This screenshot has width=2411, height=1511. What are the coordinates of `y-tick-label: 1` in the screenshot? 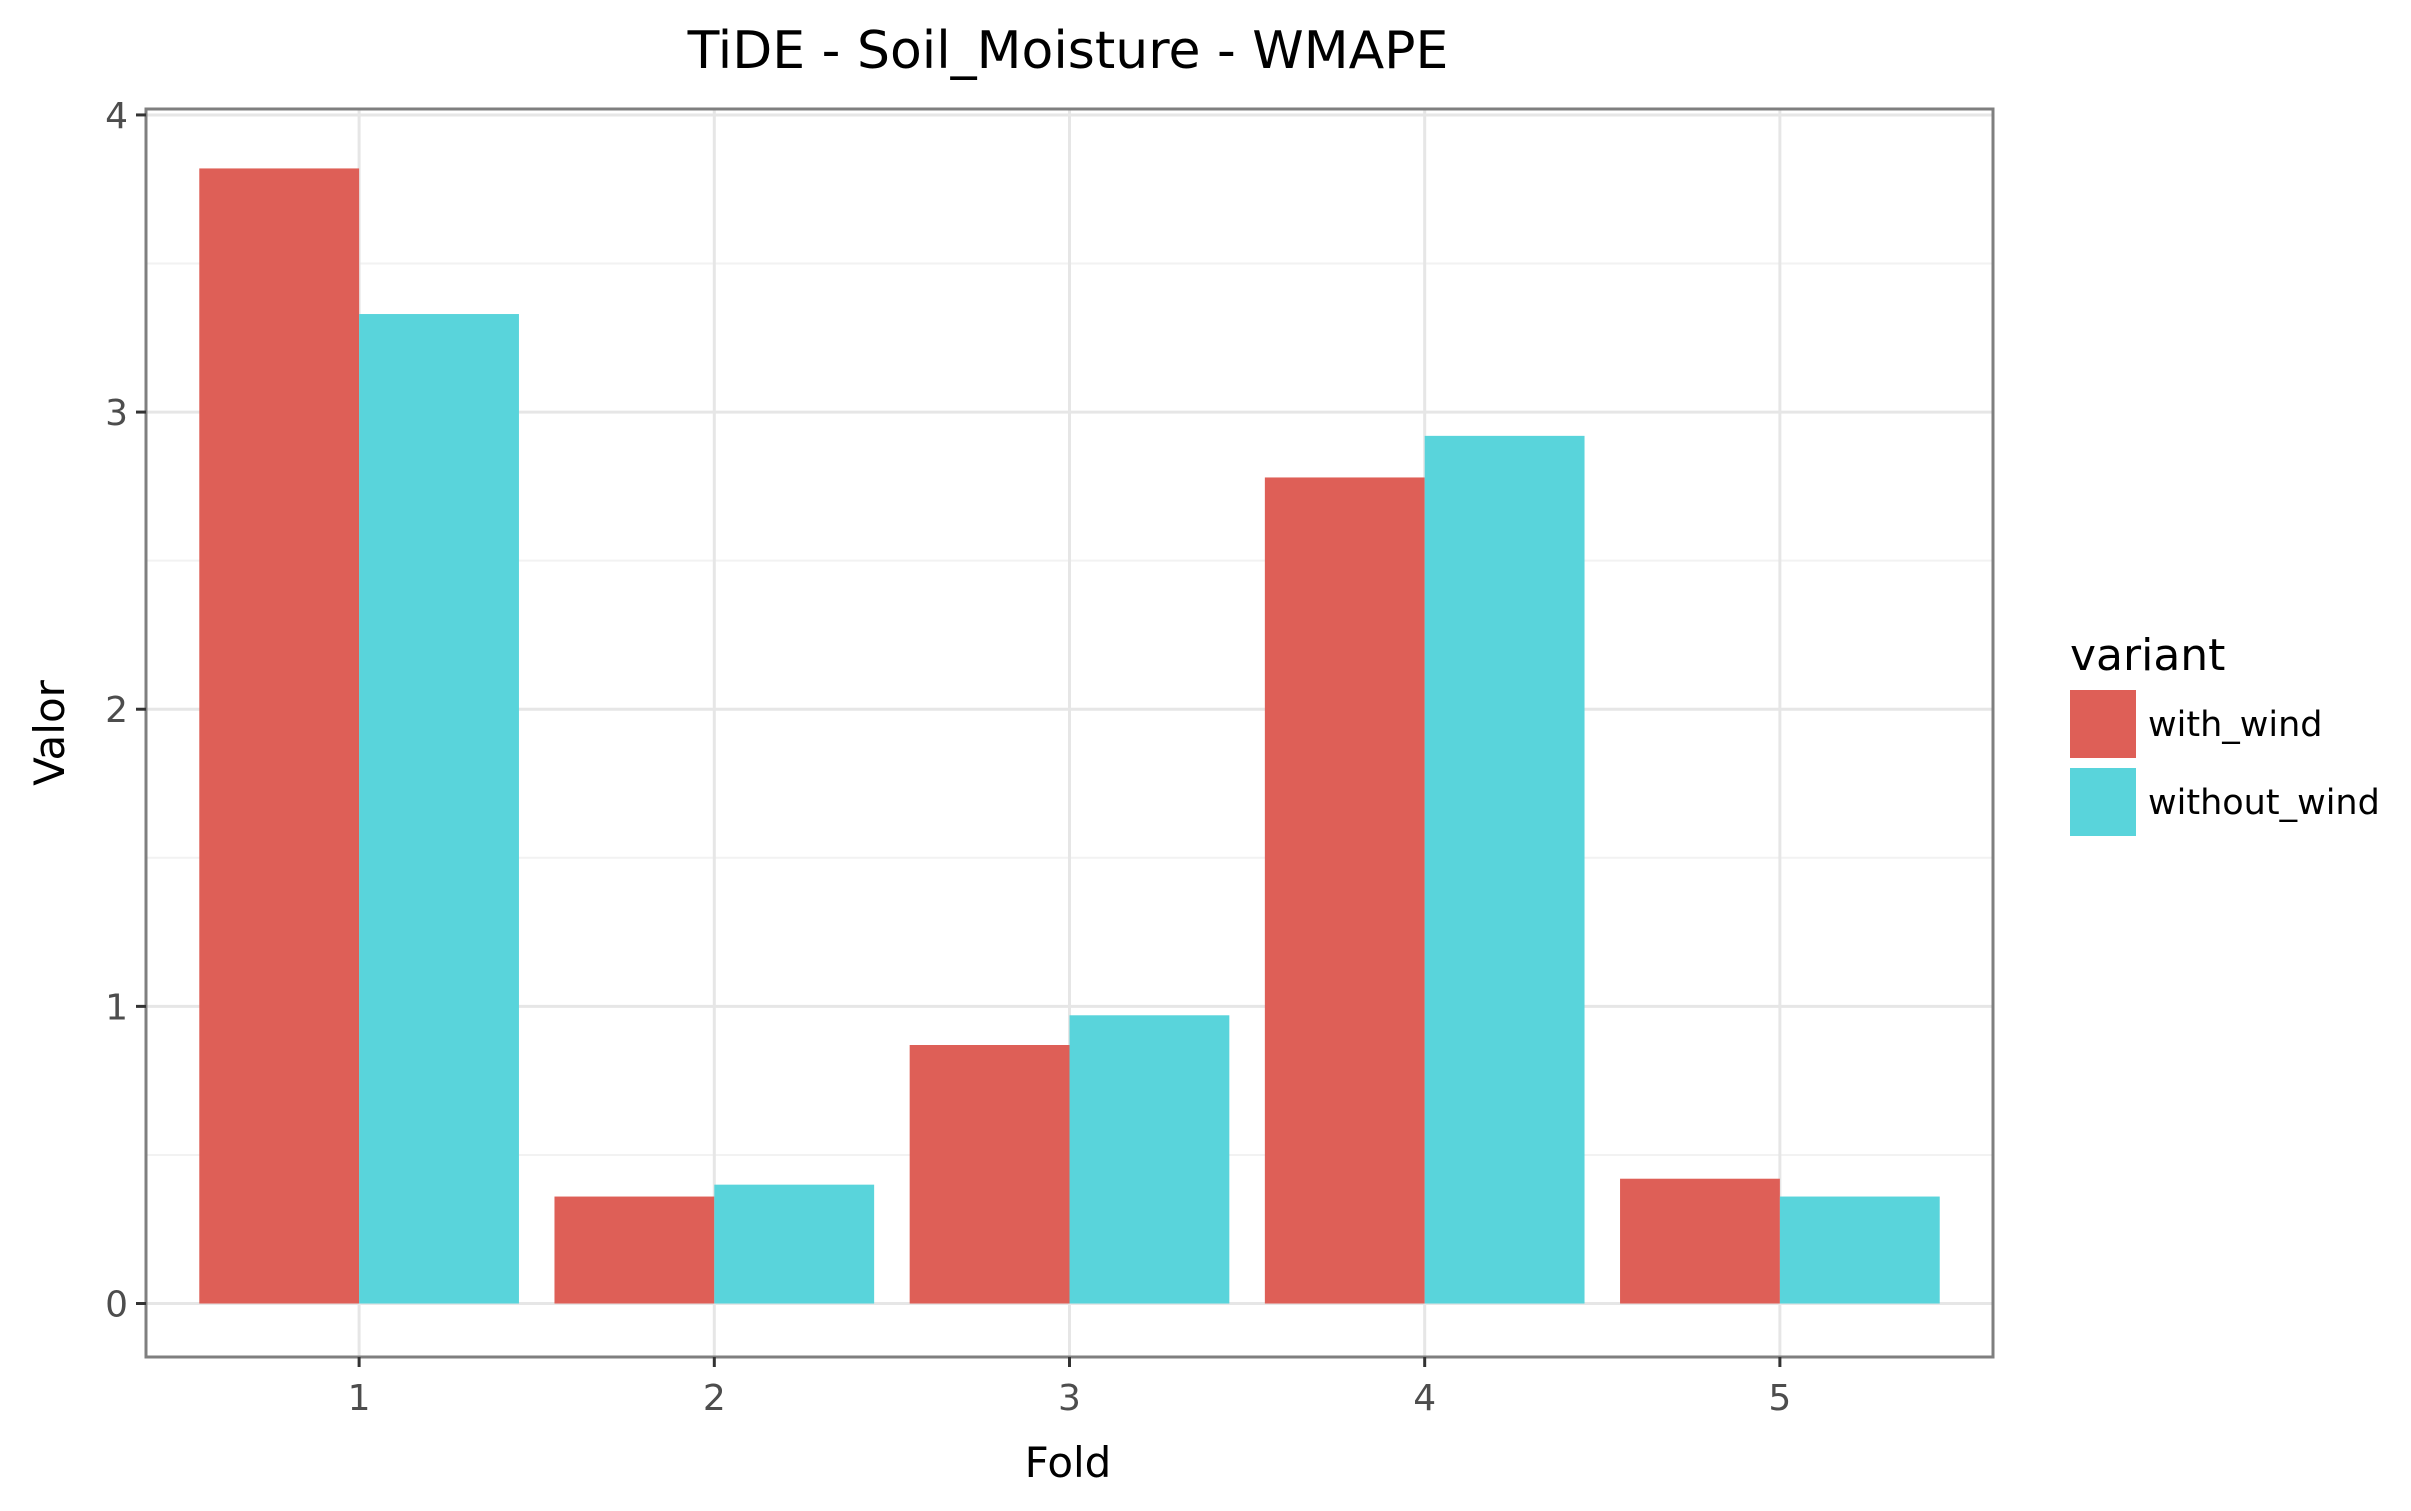 It's located at (116, 1007).